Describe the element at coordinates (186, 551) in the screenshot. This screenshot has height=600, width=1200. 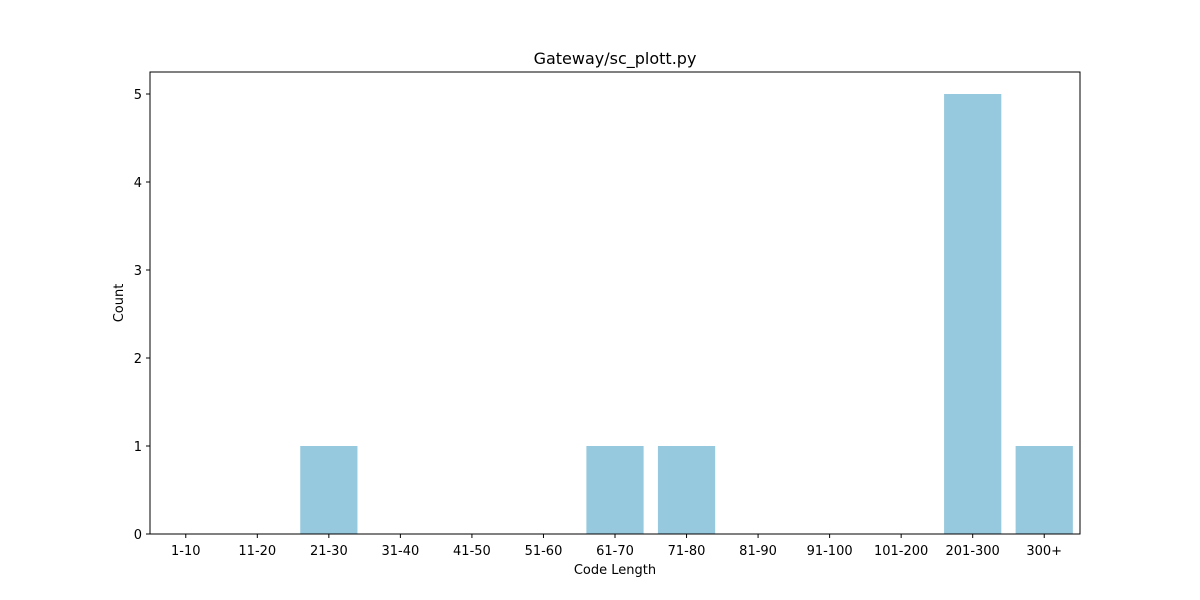
I see `x-tick-label: 1-10` at that location.